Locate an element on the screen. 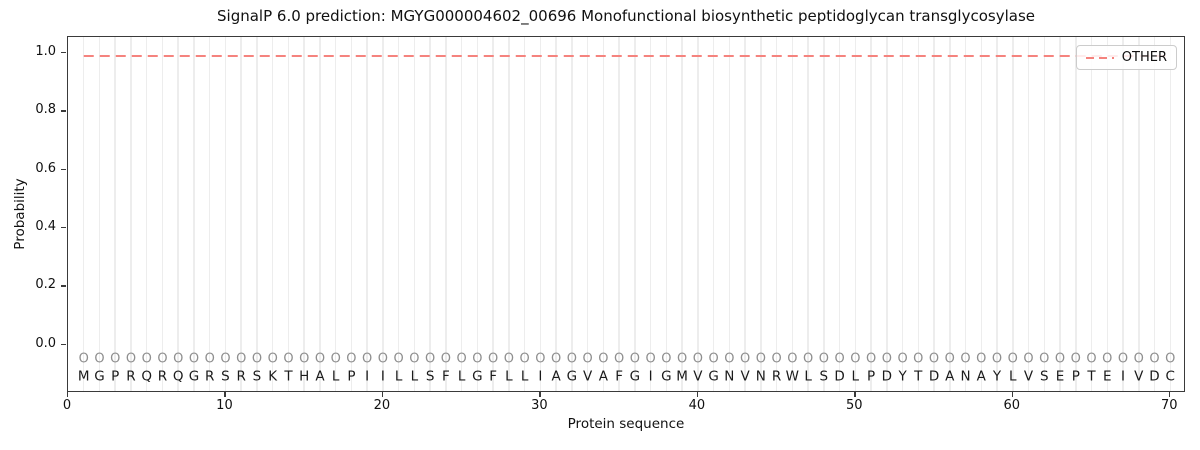  residue-letter: G is located at coordinates (666, 376).